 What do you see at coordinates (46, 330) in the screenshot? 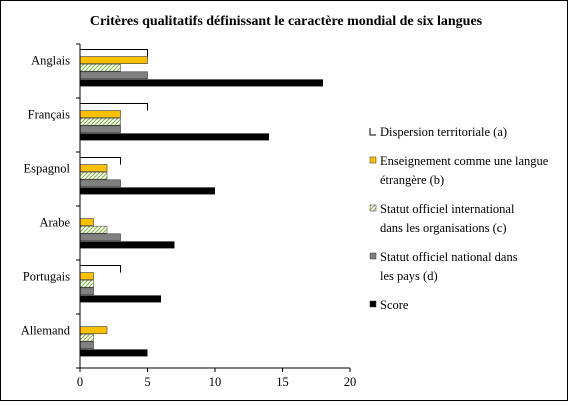
I see `category-label-5: Allemand` at bounding box center [46, 330].